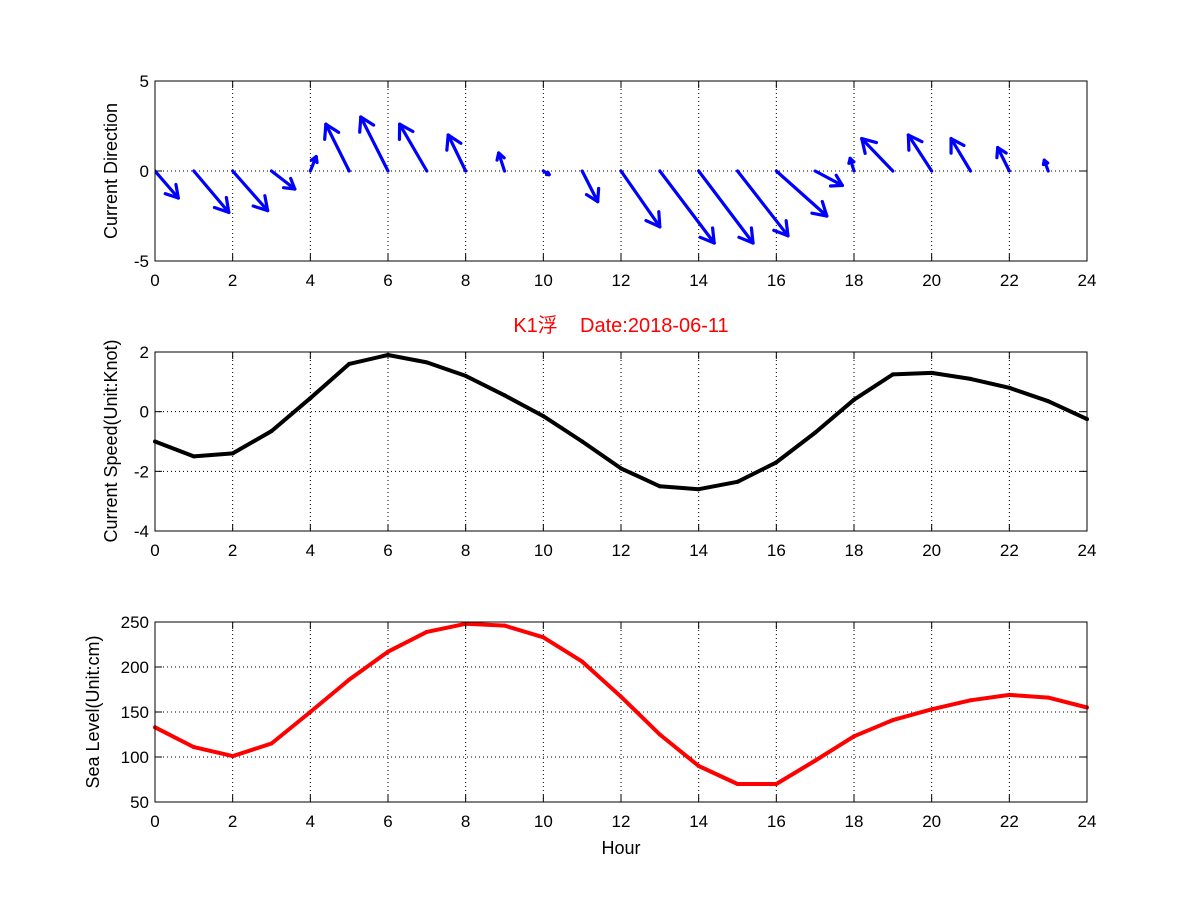 This screenshot has height=901, width=1201. What do you see at coordinates (776, 550) in the screenshot?
I see `x-tick-label: 16` at bounding box center [776, 550].